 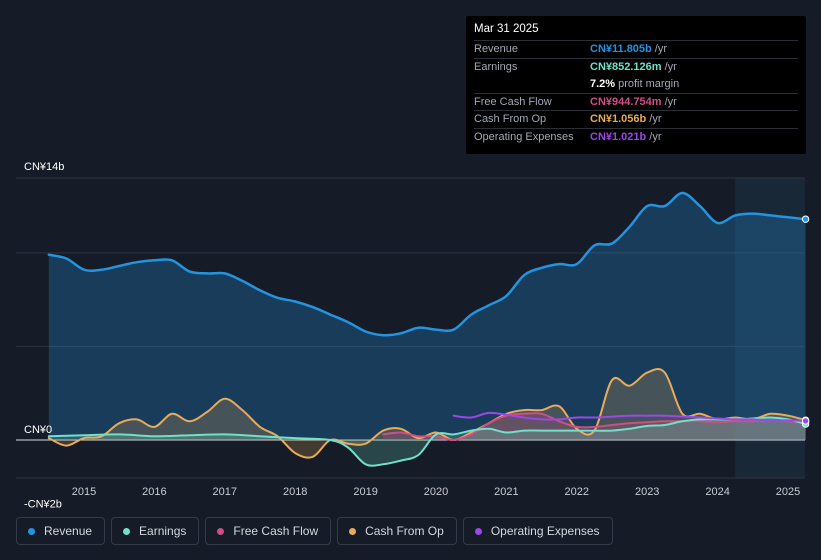 What do you see at coordinates (647, 492) in the screenshot?
I see `x-axis-tick-label: 2023` at bounding box center [647, 492].